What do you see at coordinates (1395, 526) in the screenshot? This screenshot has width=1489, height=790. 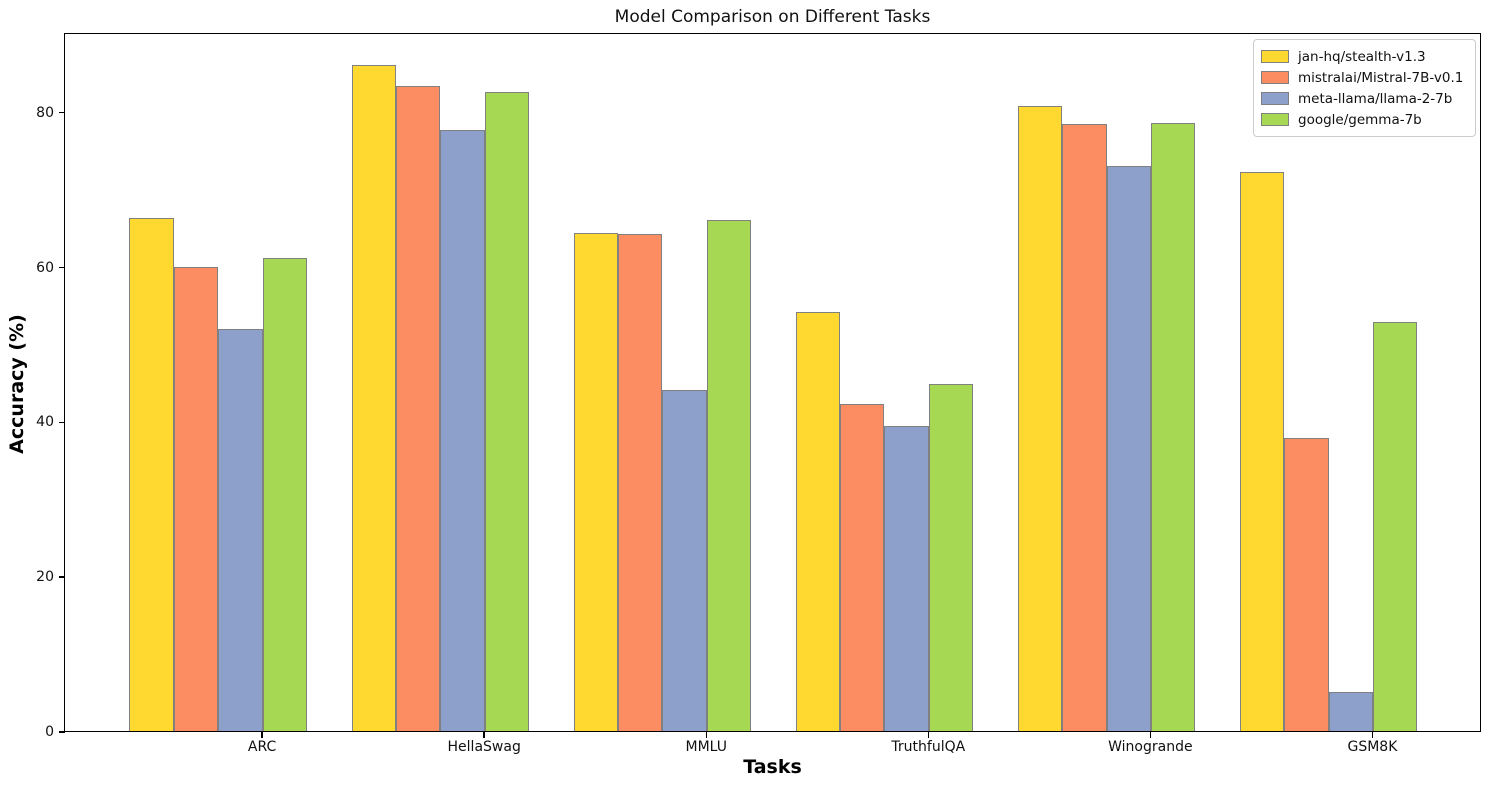 I see `bar-gemma-7b-GSM8K` at bounding box center [1395, 526].